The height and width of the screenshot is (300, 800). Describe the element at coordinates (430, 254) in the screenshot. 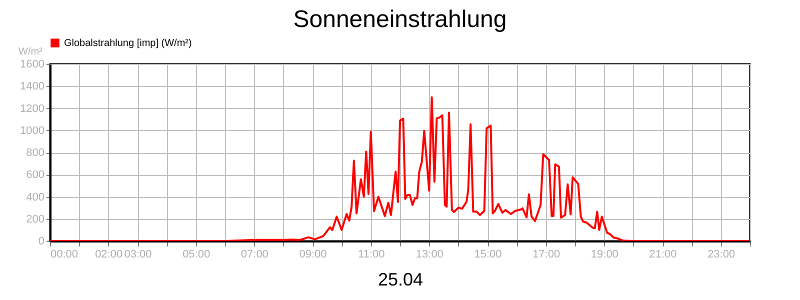

I see `x-tick-label: 13:00` at that location.